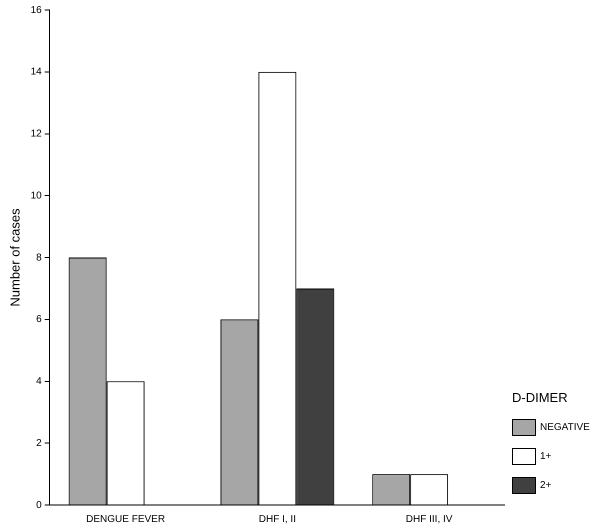  What do you see at coordinates (39, 381) in the screenshot?
I see `y-tick-label: 4` at bounding box center [39, 381].